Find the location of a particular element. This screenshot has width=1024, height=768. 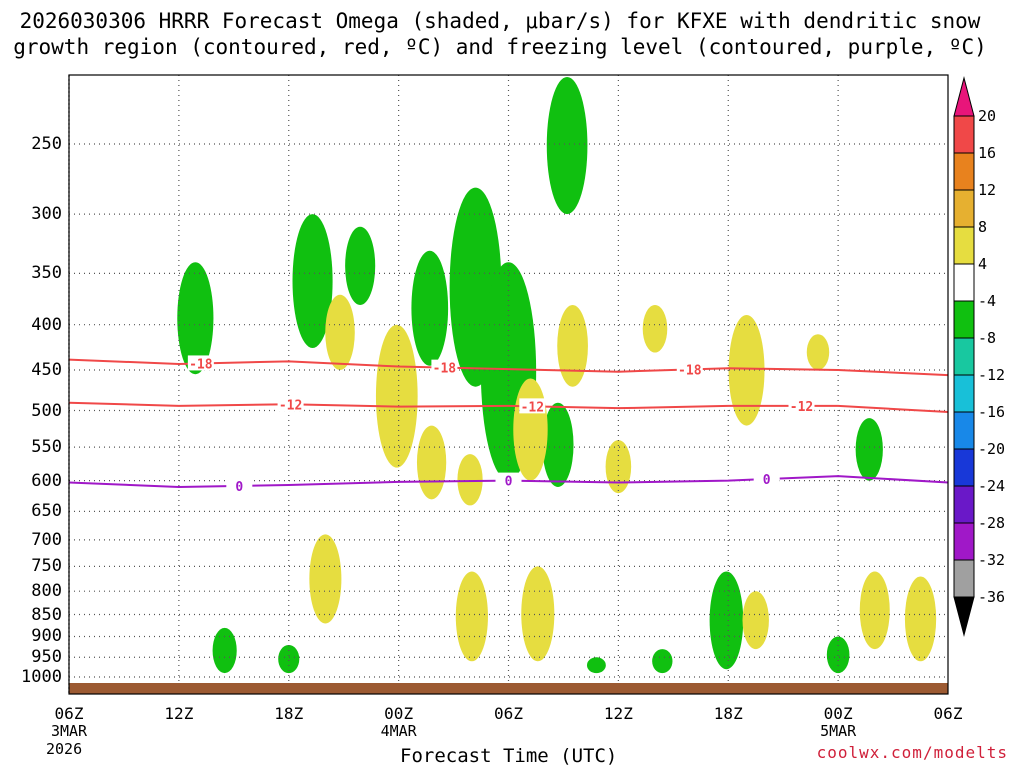

y-tick-label: 800 is located at coordinates (46, 591).